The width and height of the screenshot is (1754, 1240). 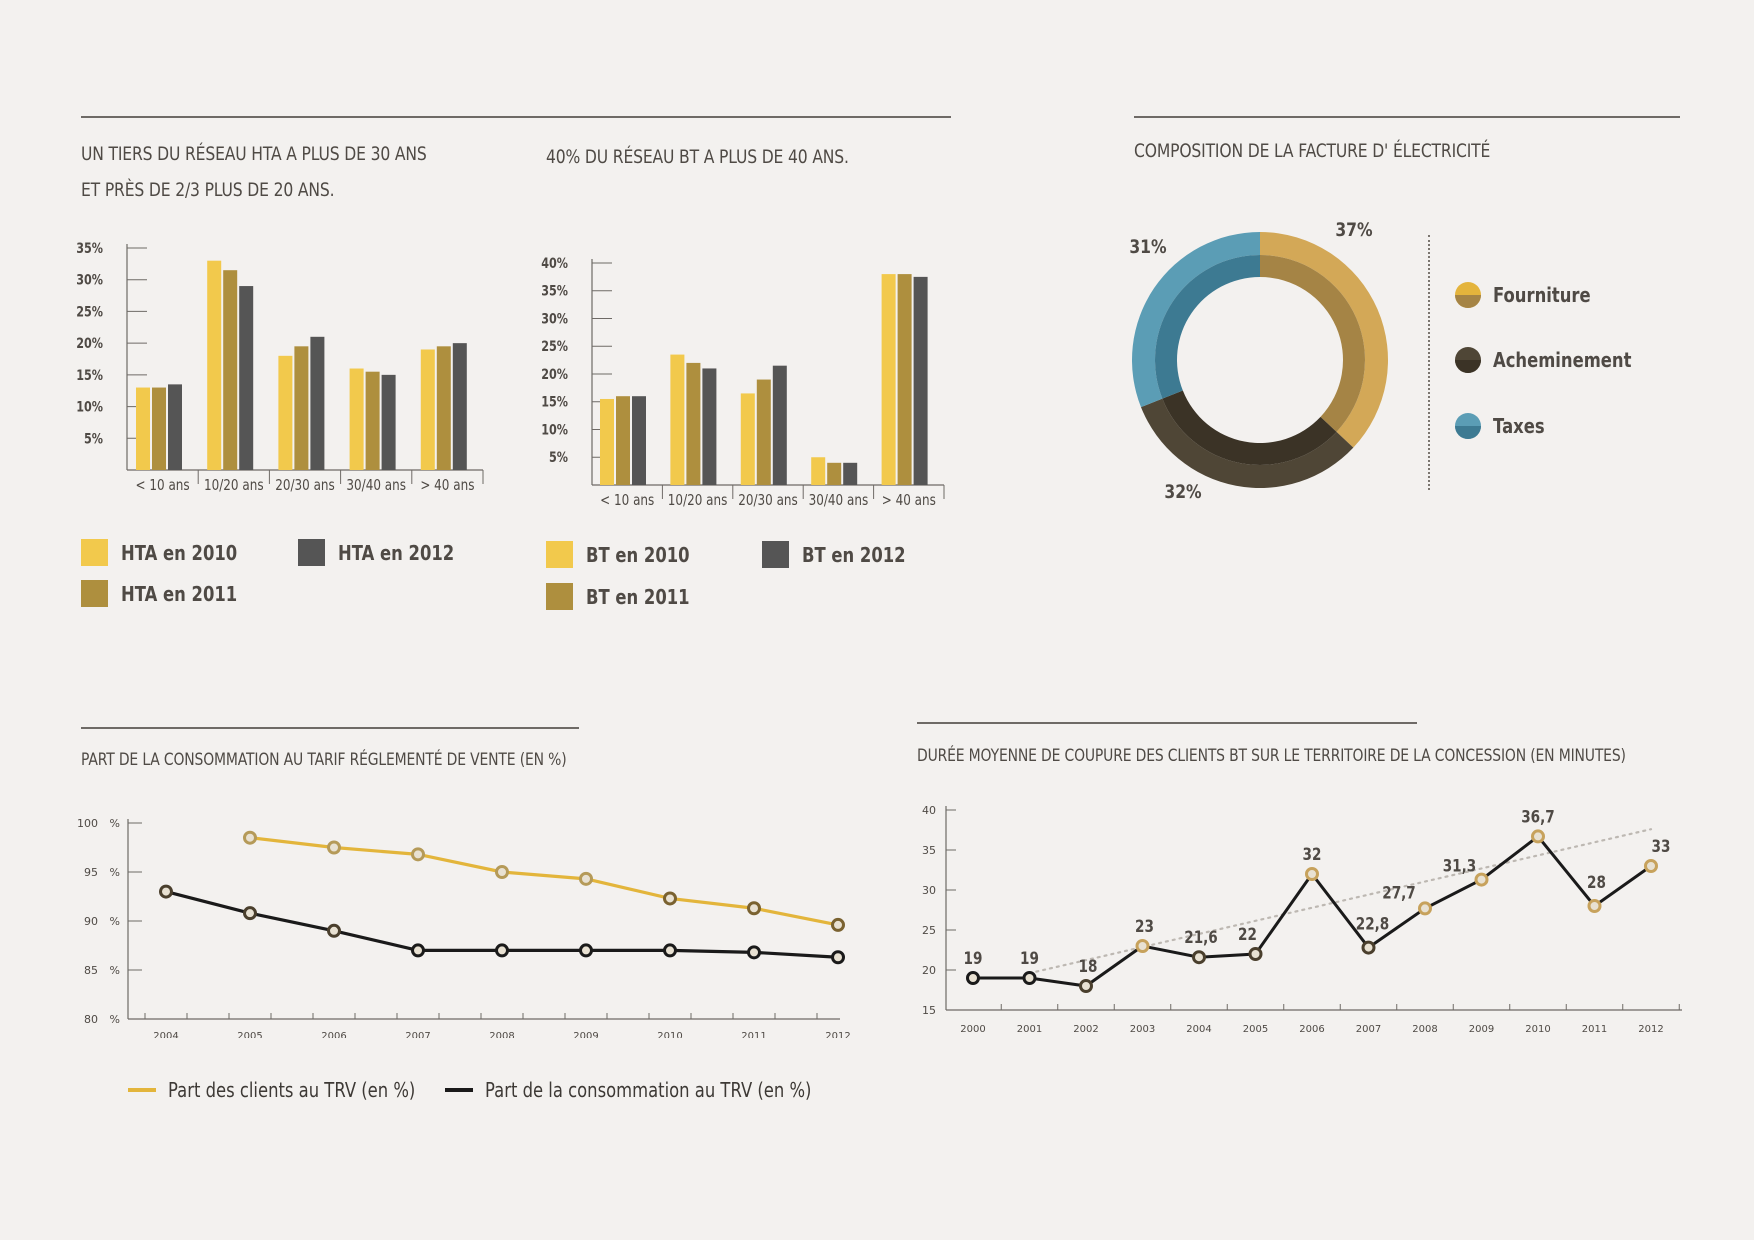 I want to click on legend-label: HTA en 2012, so click(x=396, y=552).